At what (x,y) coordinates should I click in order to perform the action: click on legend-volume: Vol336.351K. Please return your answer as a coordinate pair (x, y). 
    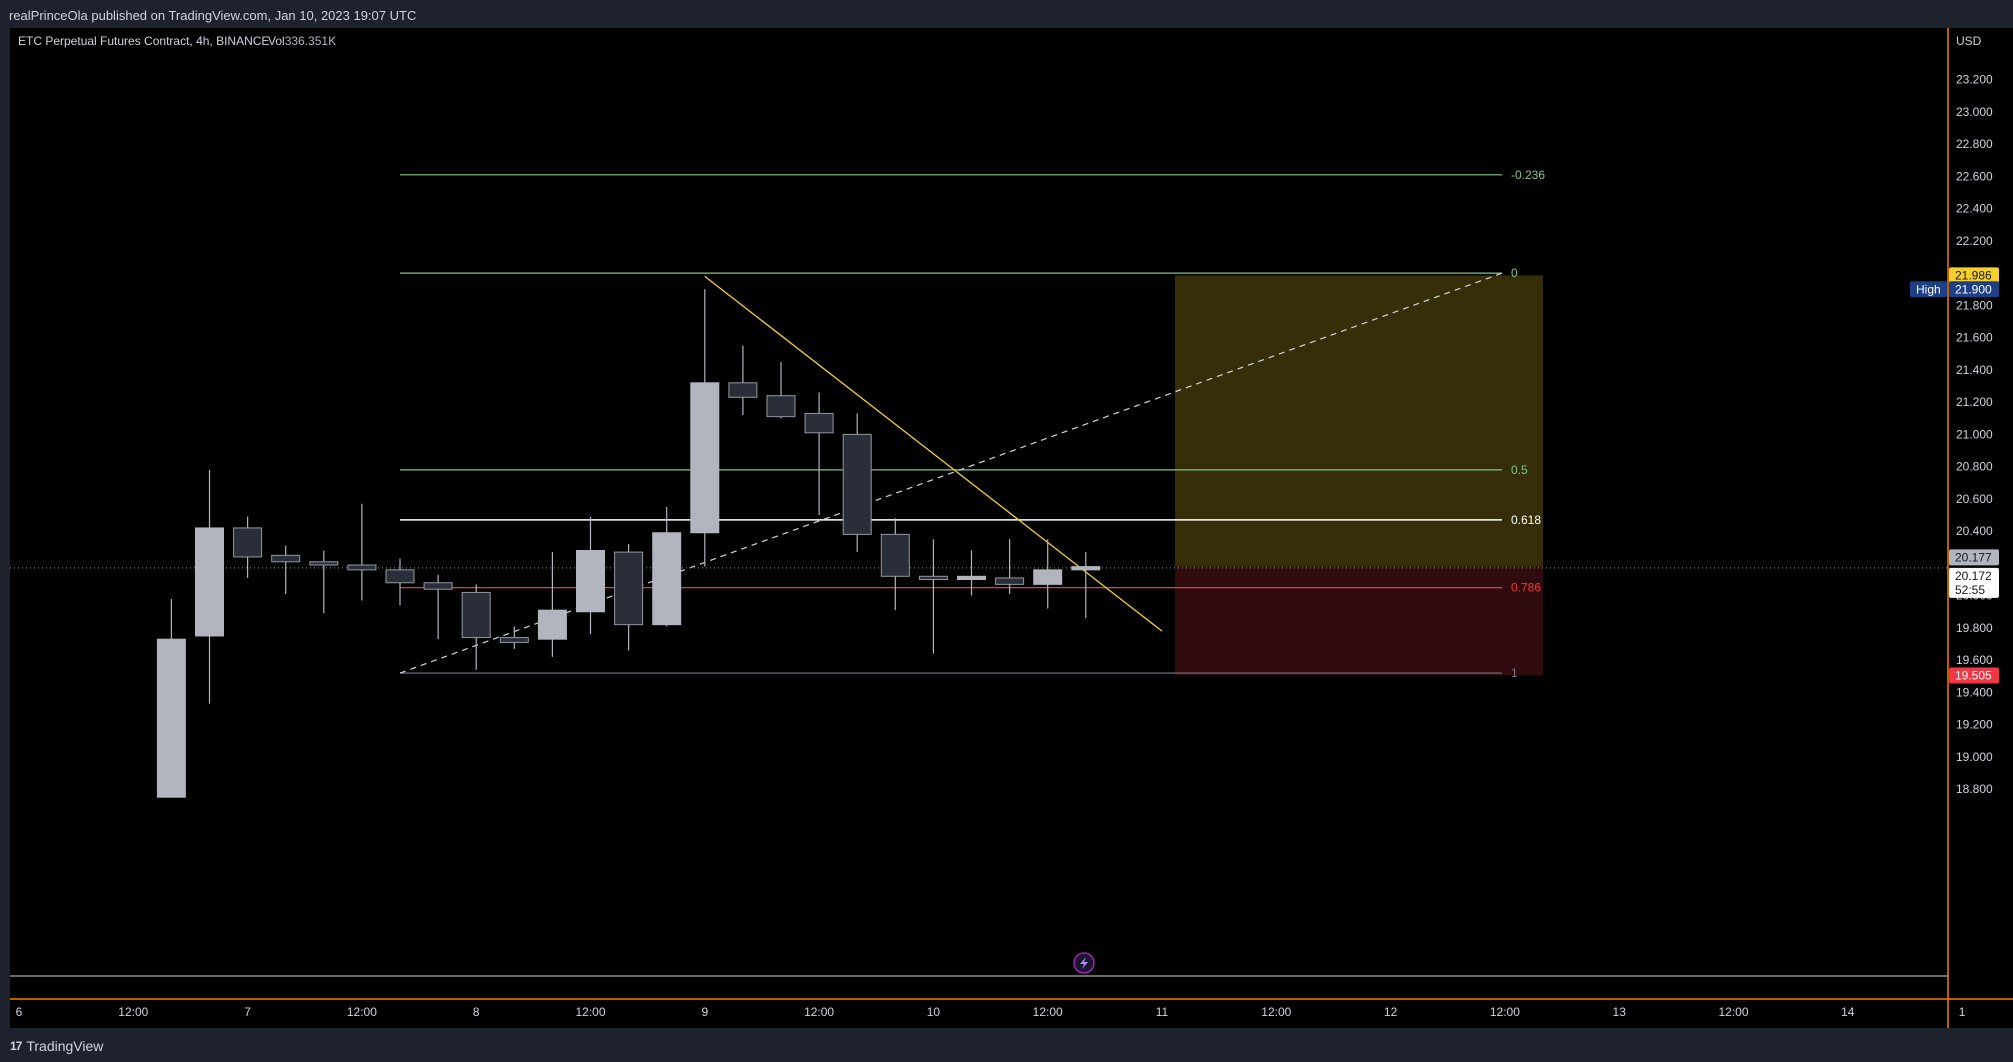
    Looking at the image, I should click on (302, 41).